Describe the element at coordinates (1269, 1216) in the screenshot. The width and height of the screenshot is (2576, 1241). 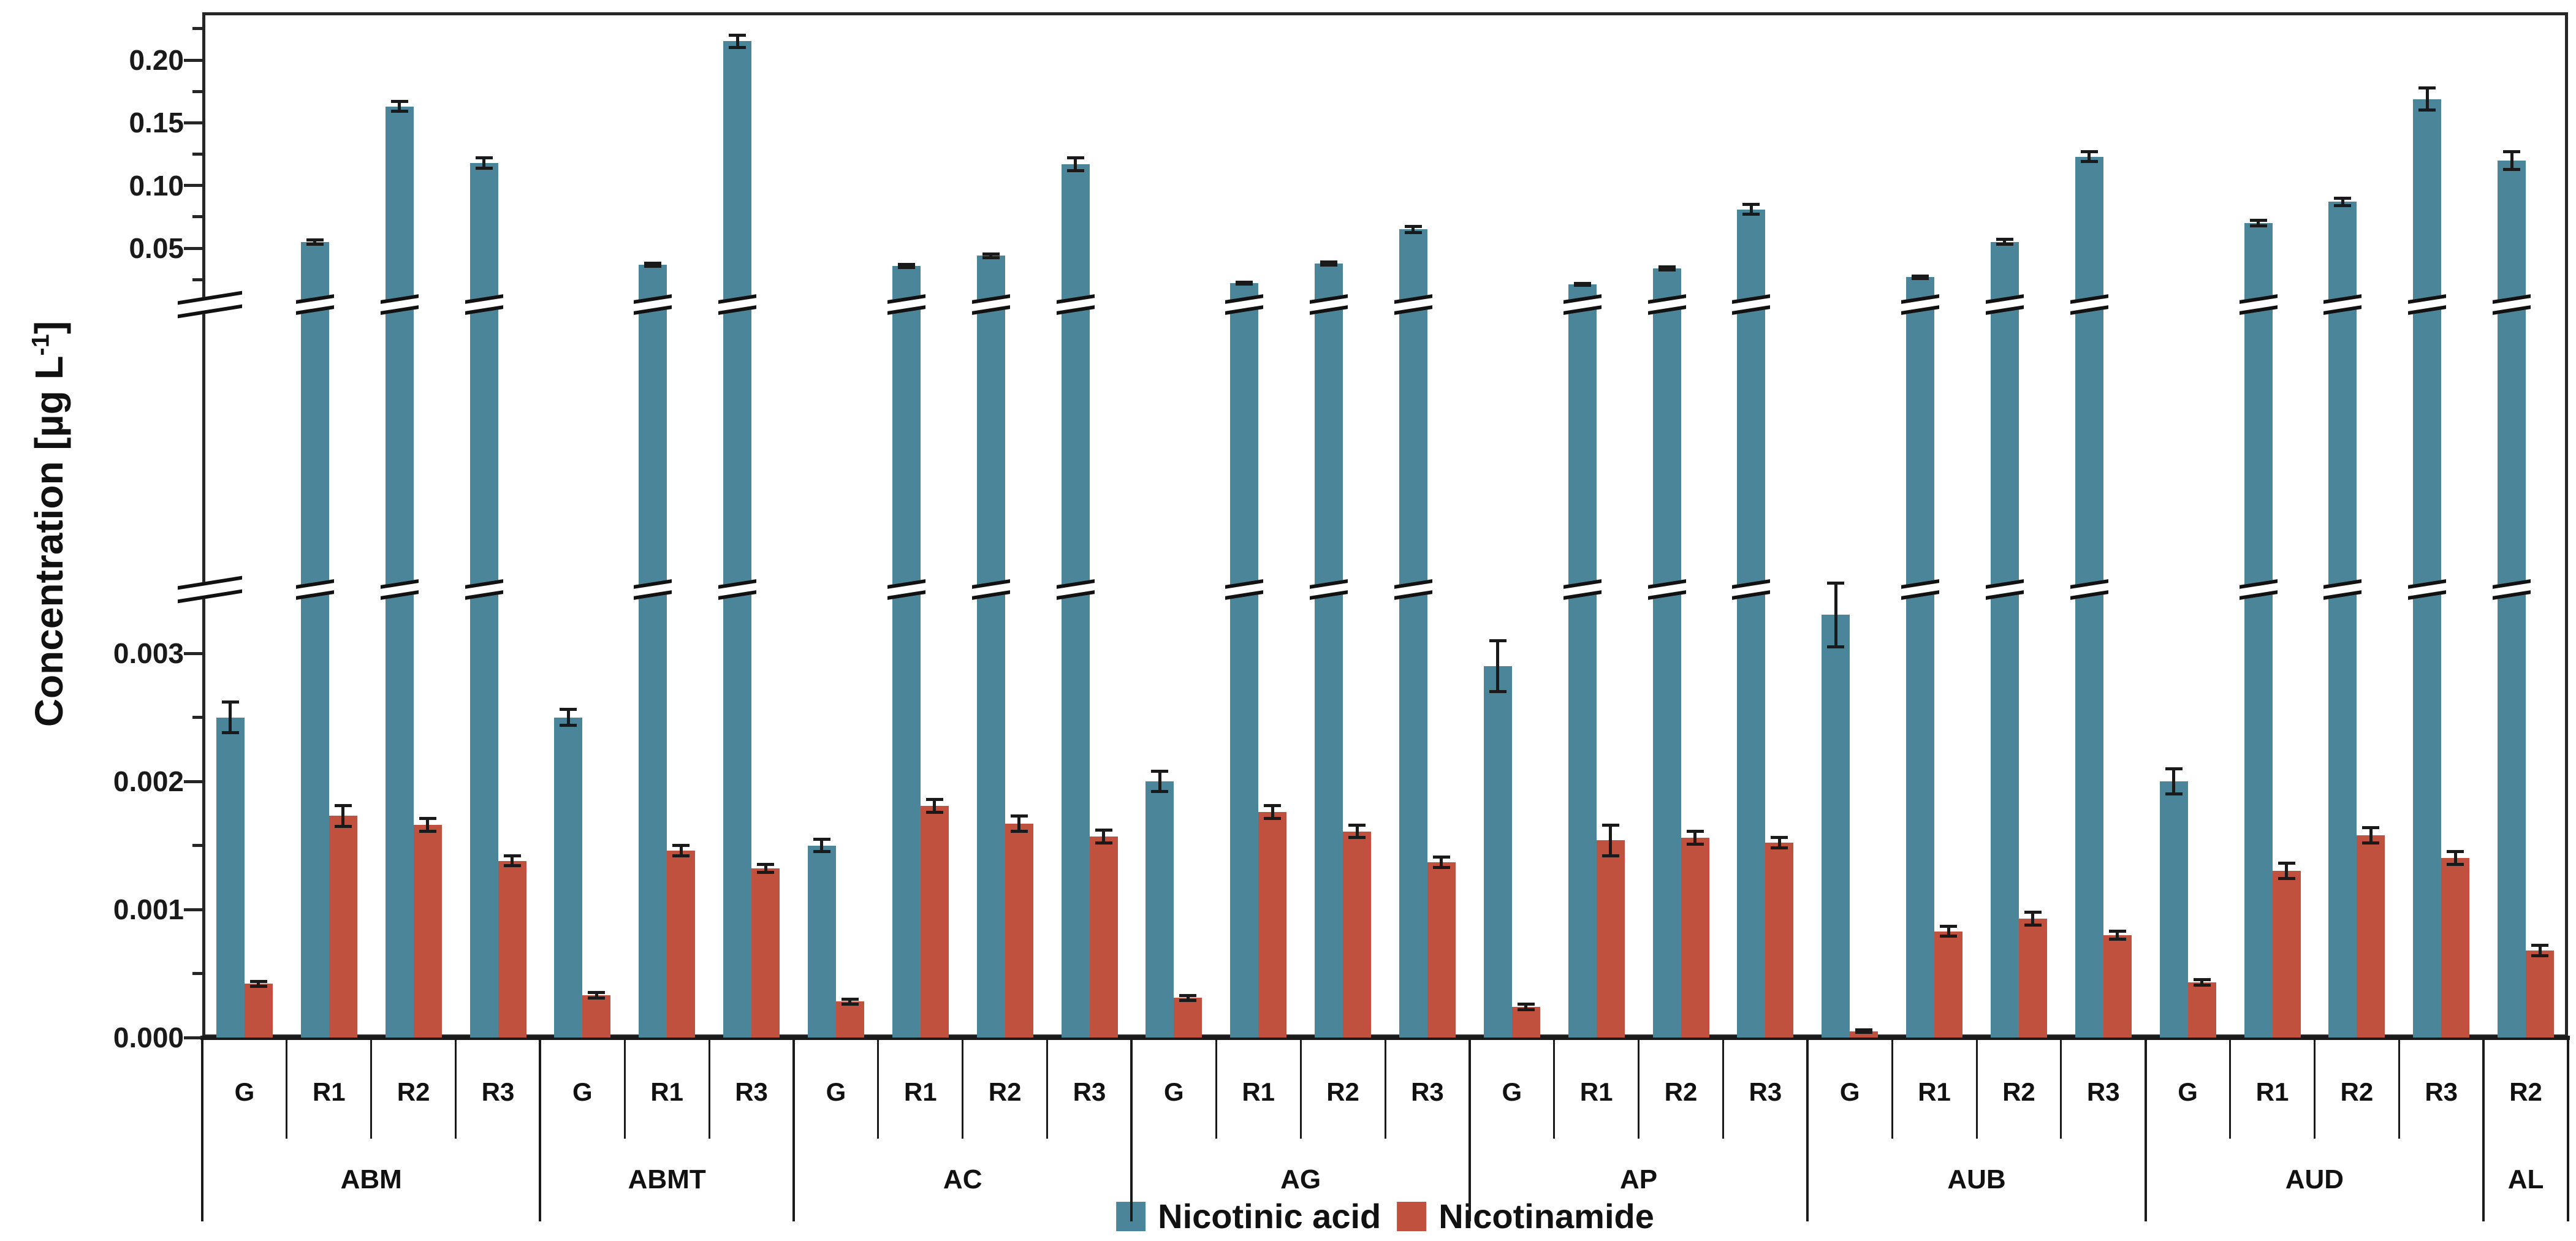
I see `legend-label-nicotinic-acid: Nicotinic acid` at that location.